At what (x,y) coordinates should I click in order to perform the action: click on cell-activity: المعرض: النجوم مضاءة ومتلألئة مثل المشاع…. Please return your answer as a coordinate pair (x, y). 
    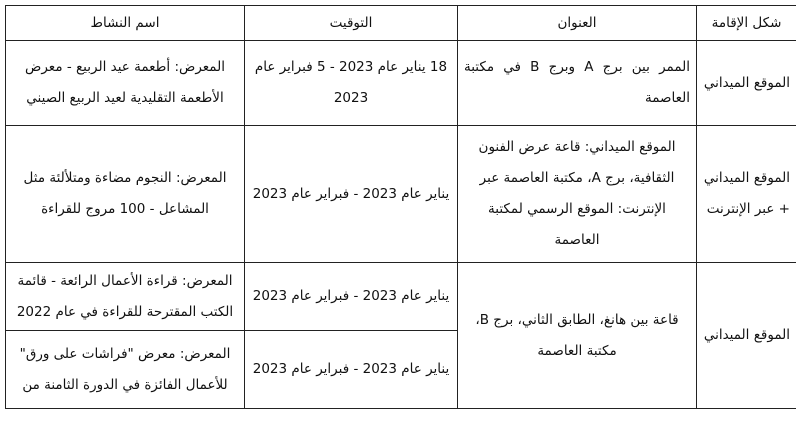
    Looking at the image, I should click on (125, 194).